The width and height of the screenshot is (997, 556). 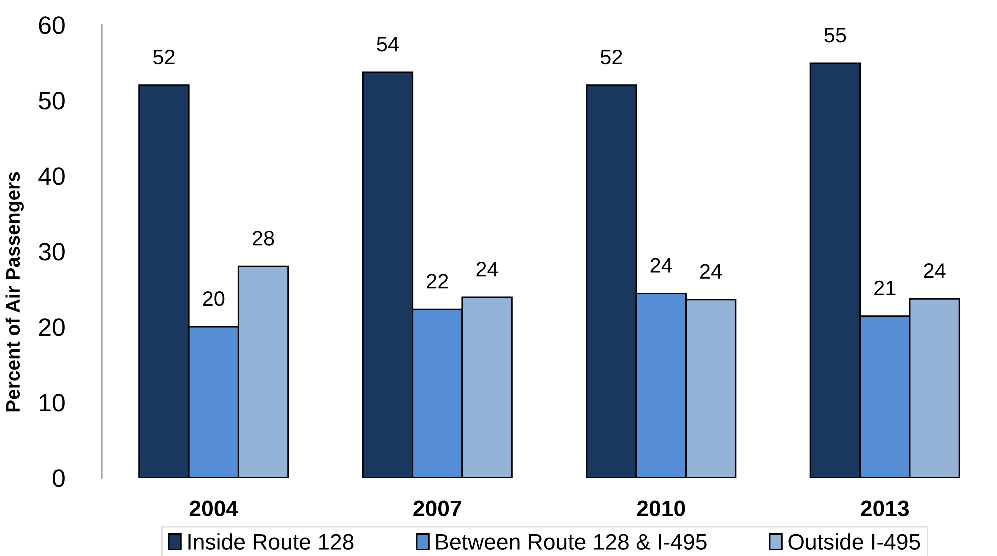 I want to click on y-tick-label: 20, so click(x=52, y=327).